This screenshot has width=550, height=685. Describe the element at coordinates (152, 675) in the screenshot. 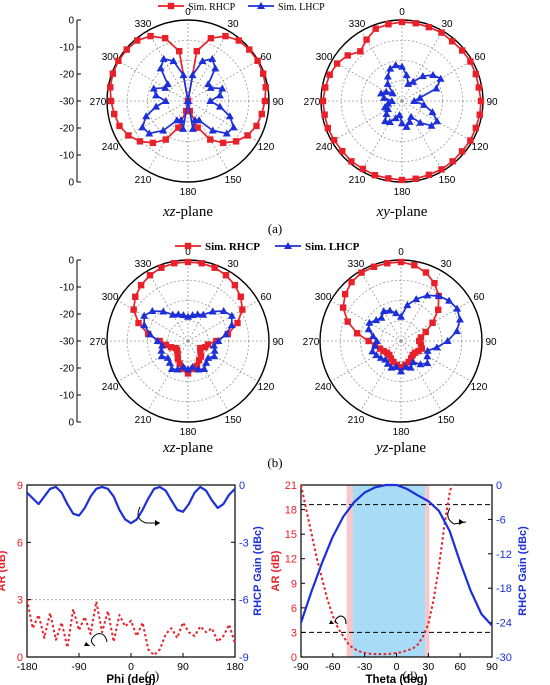

I see `panel-label-c: (c)` at that location.